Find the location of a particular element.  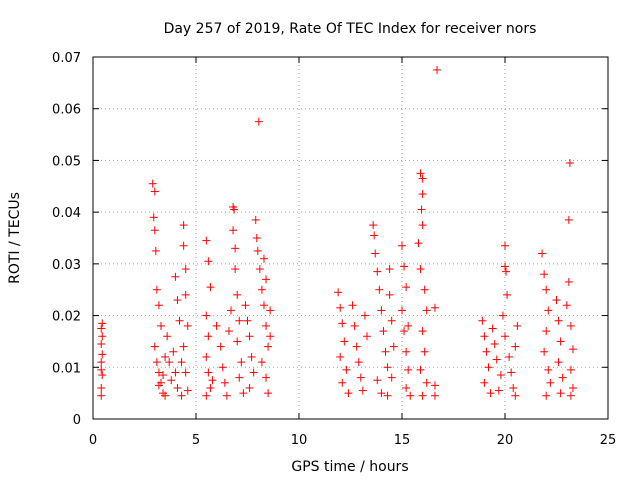

x-tick-label: 15 is located at coordinates (402, 440).